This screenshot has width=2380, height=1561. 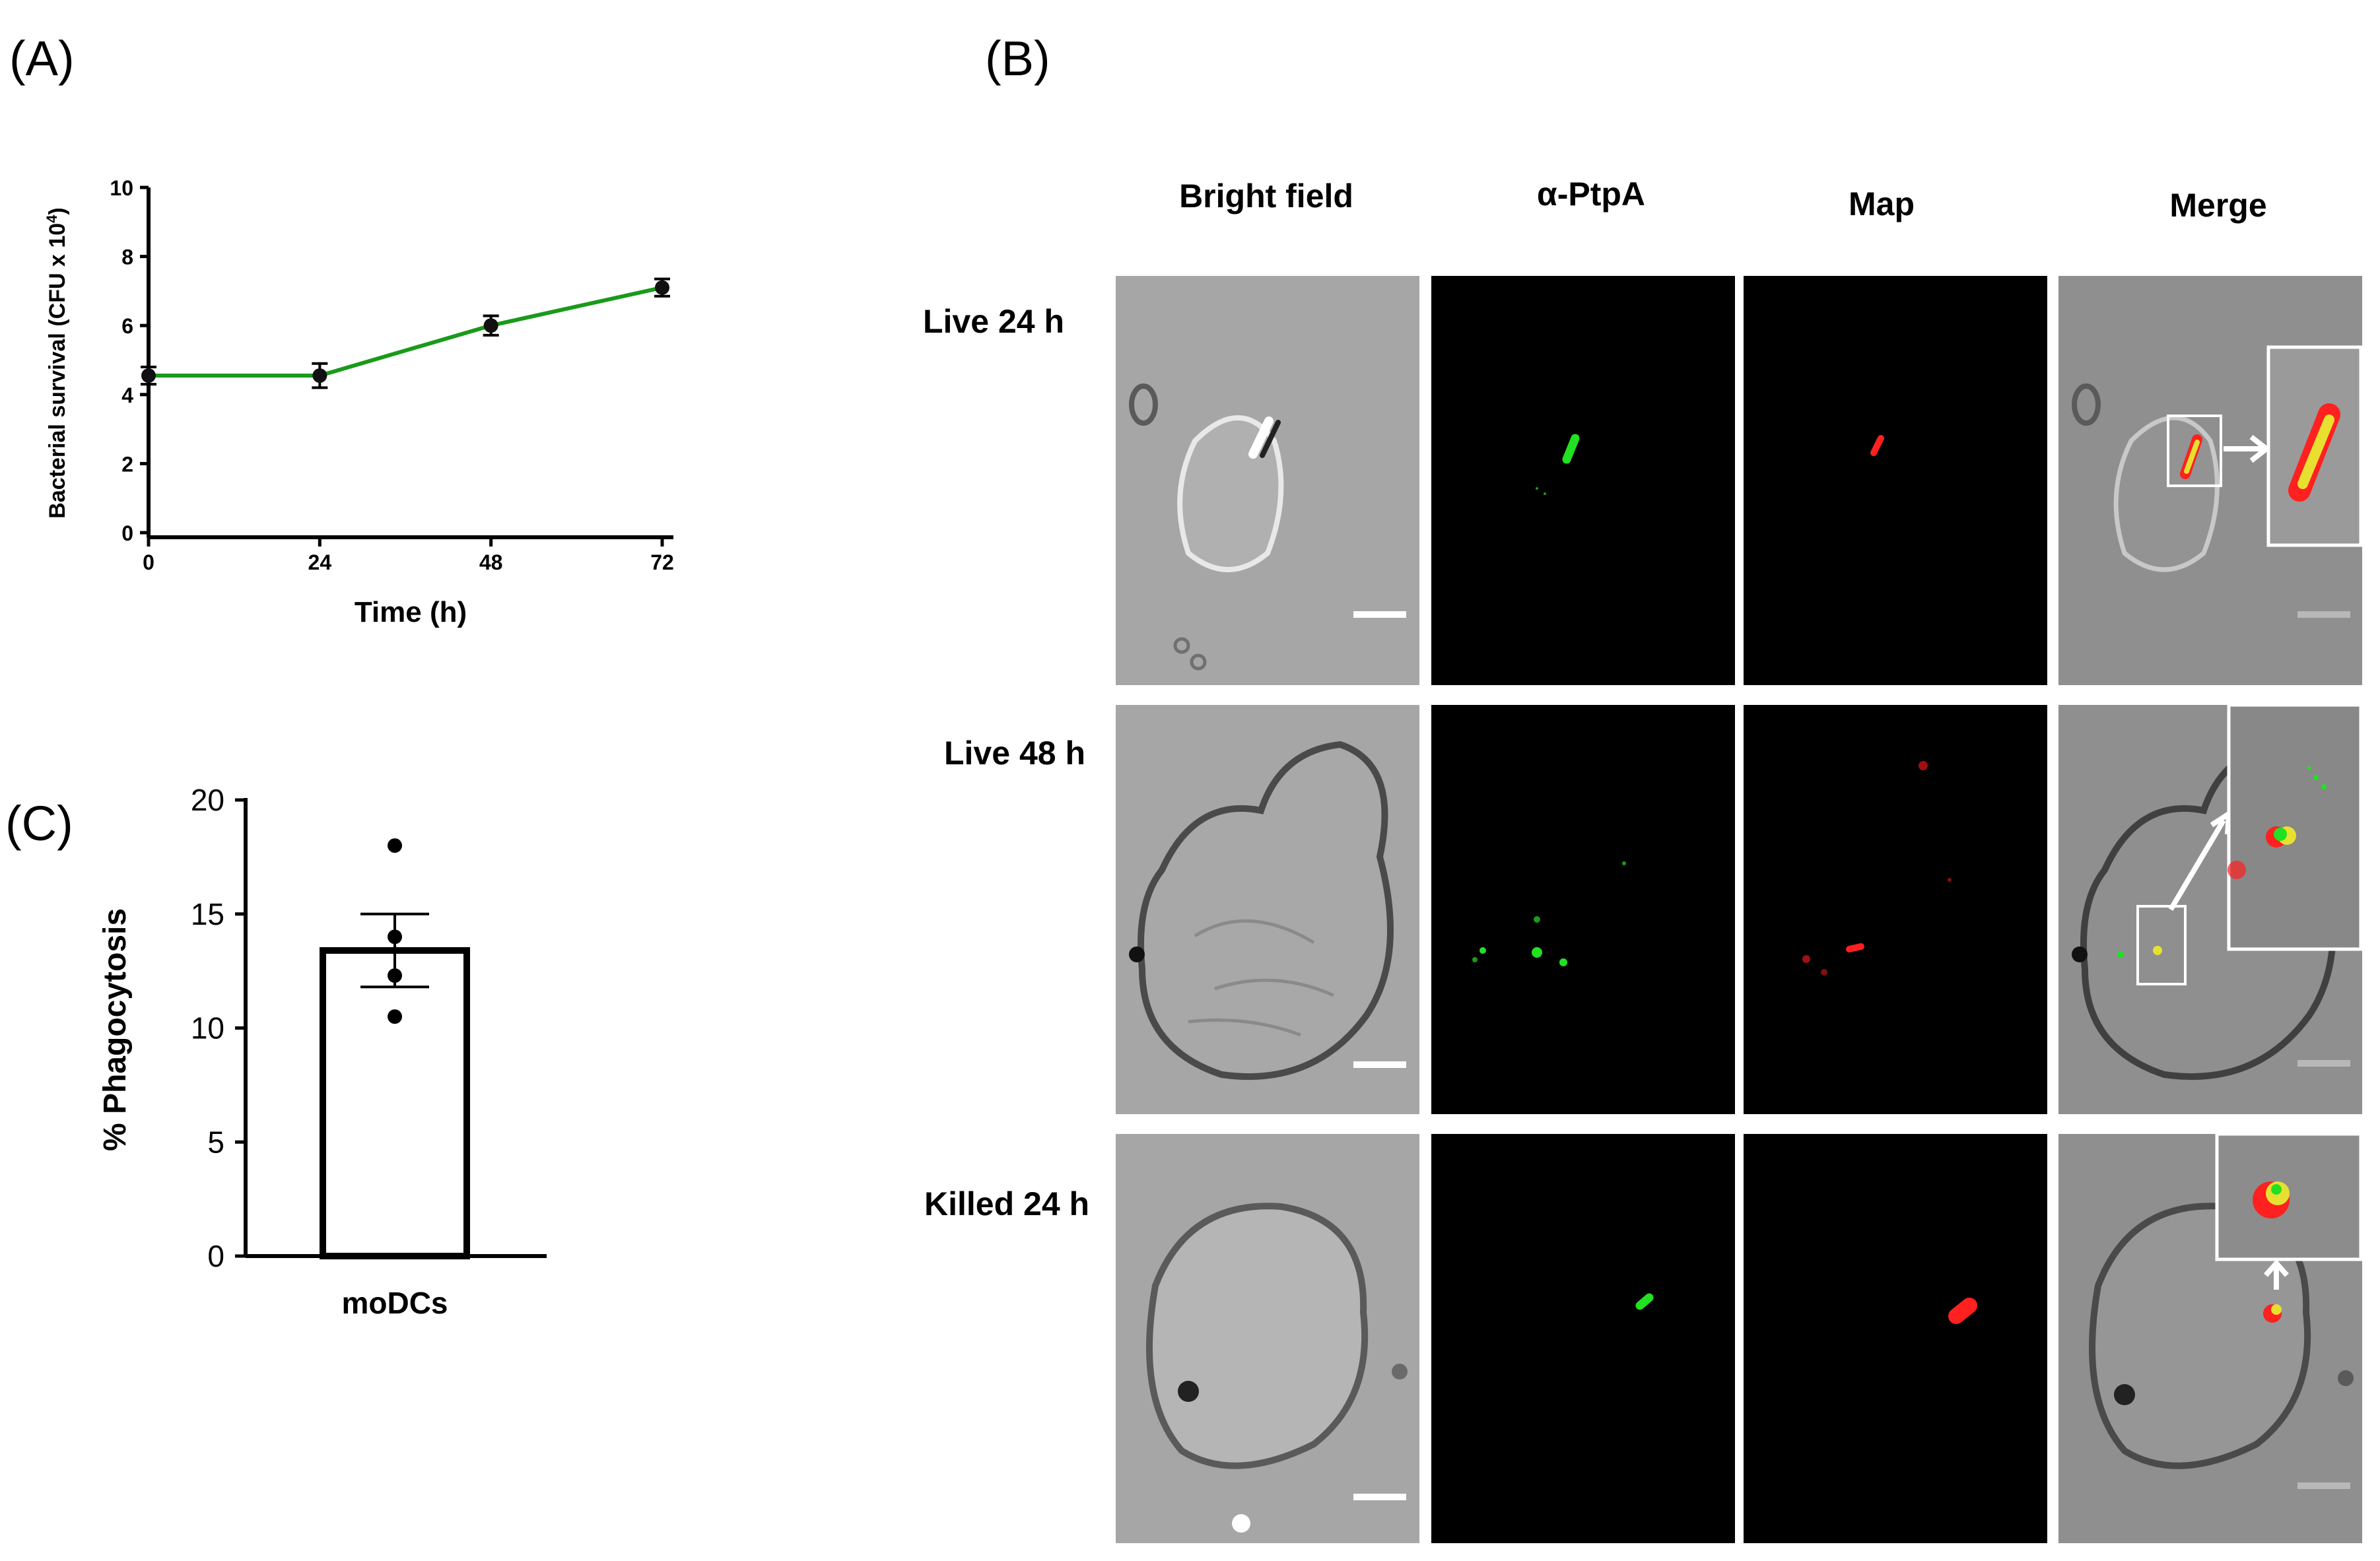 I want to click on panel-c-label: (C), so click(x=39, y=823).